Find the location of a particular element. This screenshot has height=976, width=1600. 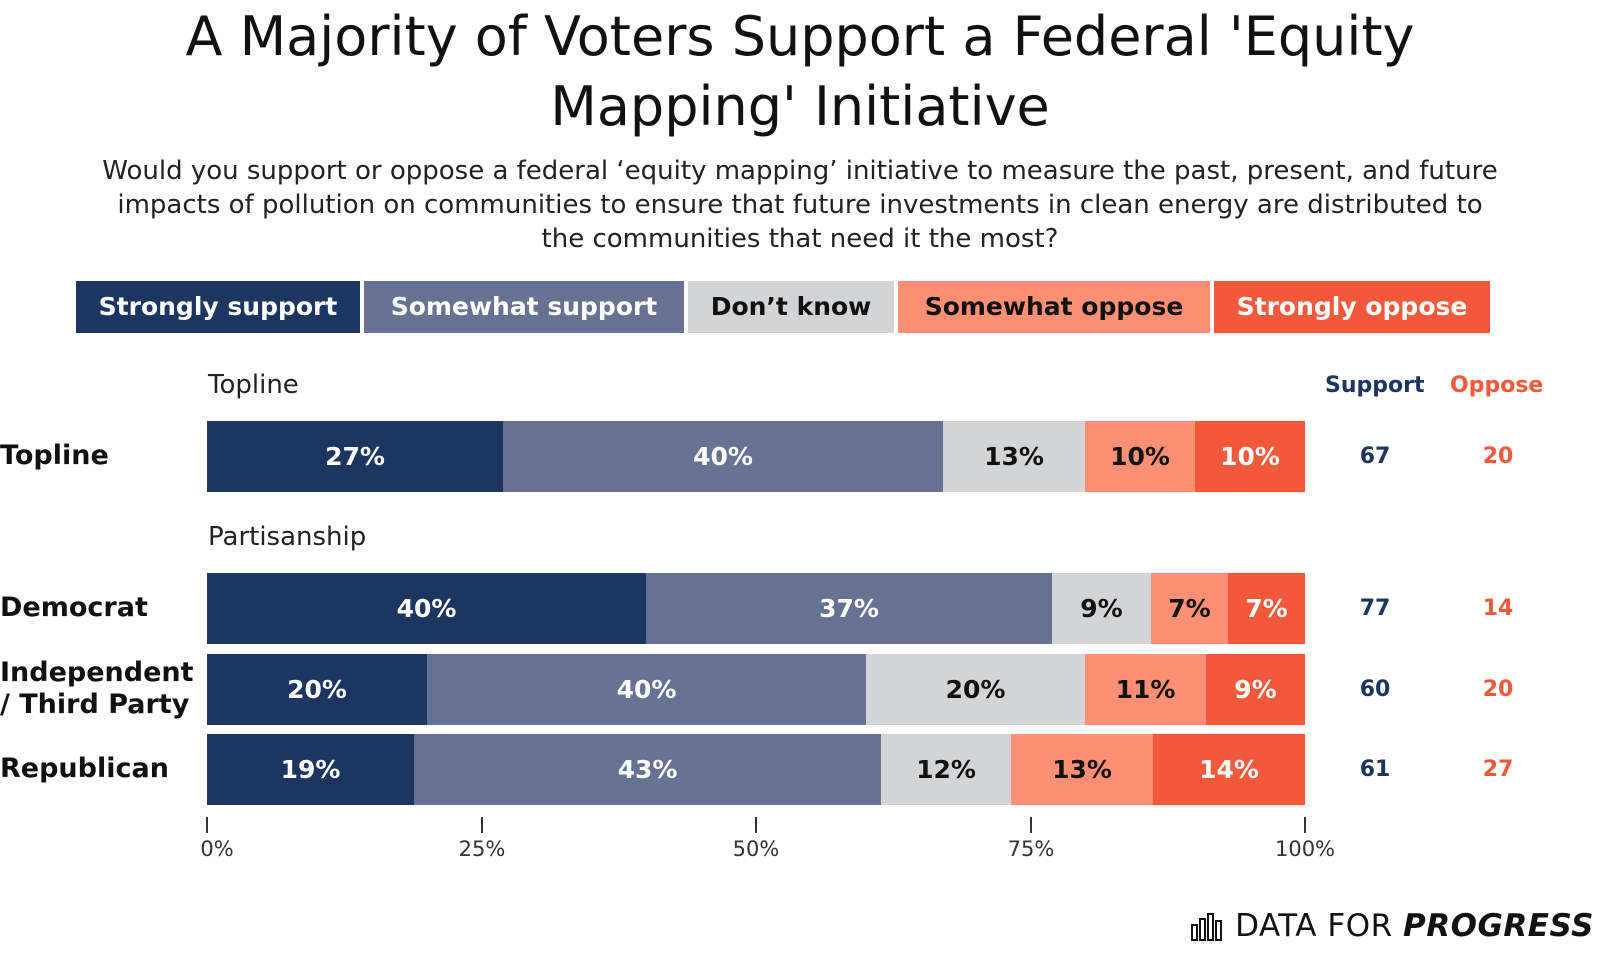

bar-democrat-somewhat-oppose: 7% is located at coordinates (1189, 608).